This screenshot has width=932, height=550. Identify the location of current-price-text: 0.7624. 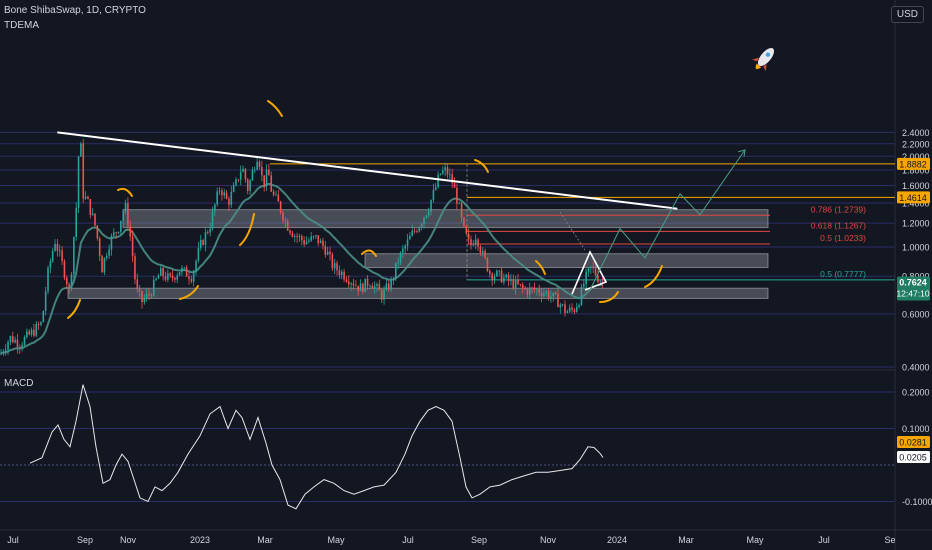
(913, 283).